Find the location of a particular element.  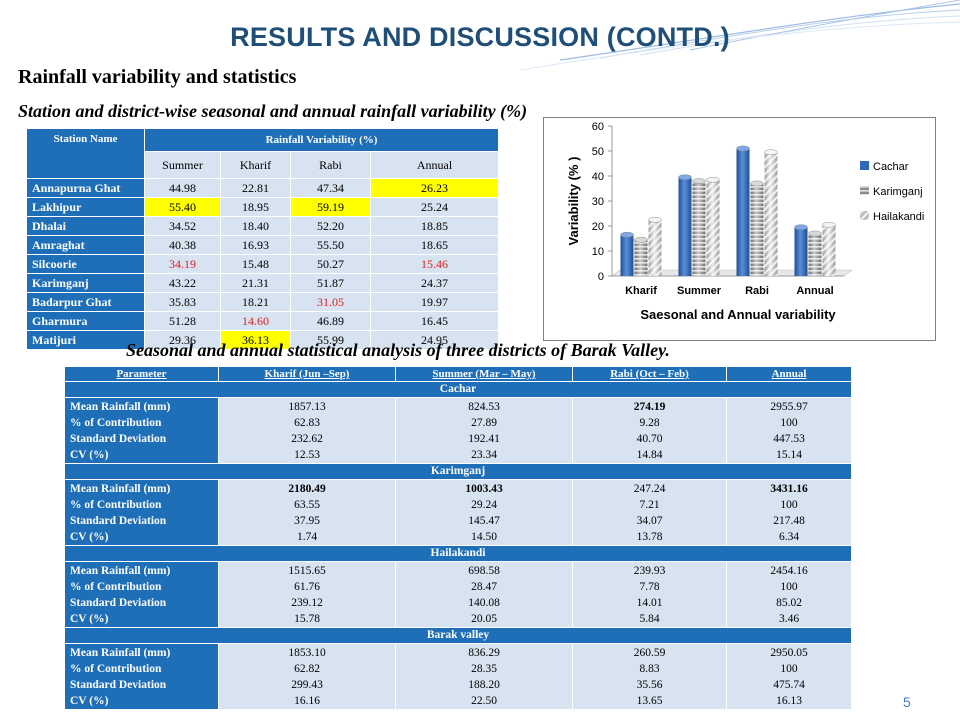

table-row: Lakhipur 55.40 18.95 59.19 25.24 is located at coordinates (268, 207).